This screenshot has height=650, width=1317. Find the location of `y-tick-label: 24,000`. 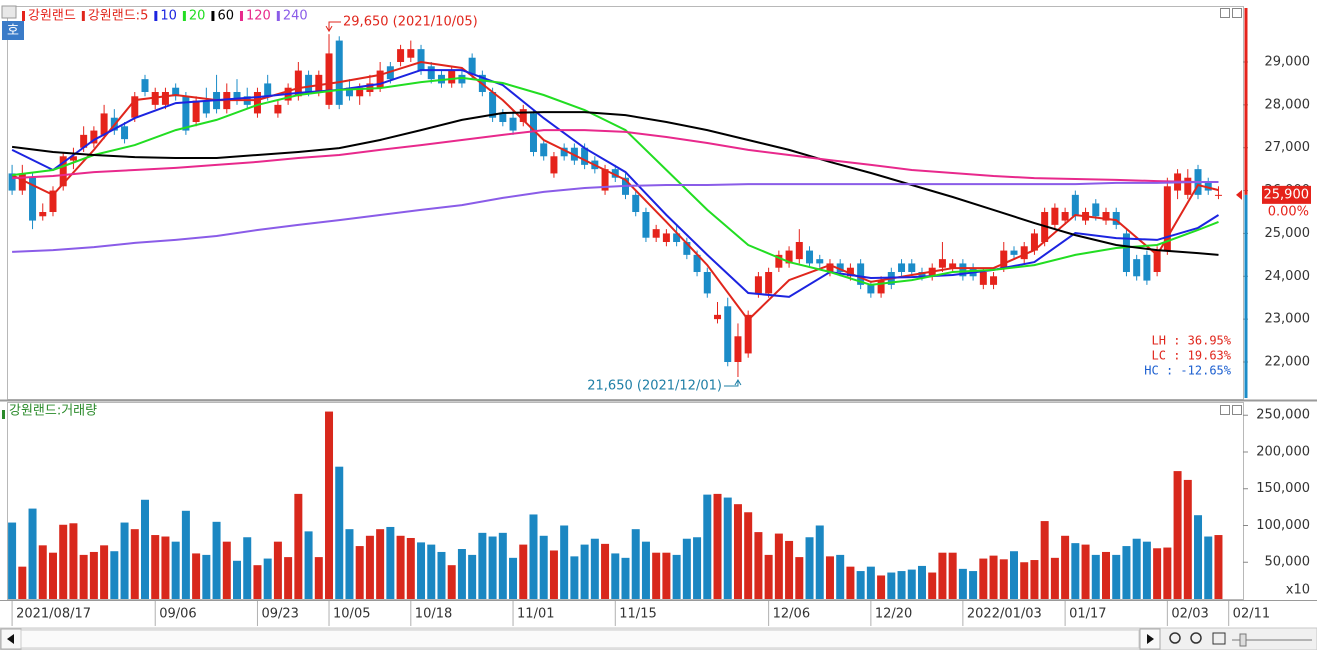

y-tick-label: 24,000 is located at coordinates (1288, 276).